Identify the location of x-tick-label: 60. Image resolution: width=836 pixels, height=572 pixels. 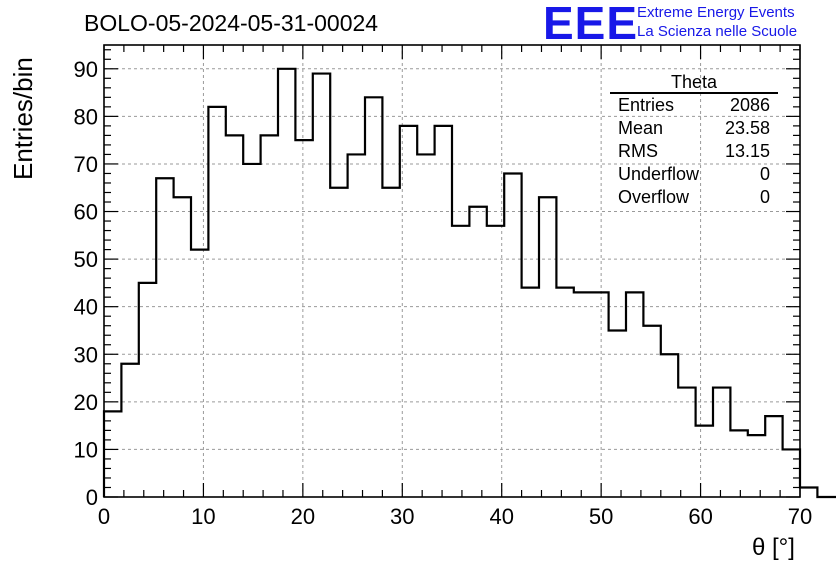
(700, 516).